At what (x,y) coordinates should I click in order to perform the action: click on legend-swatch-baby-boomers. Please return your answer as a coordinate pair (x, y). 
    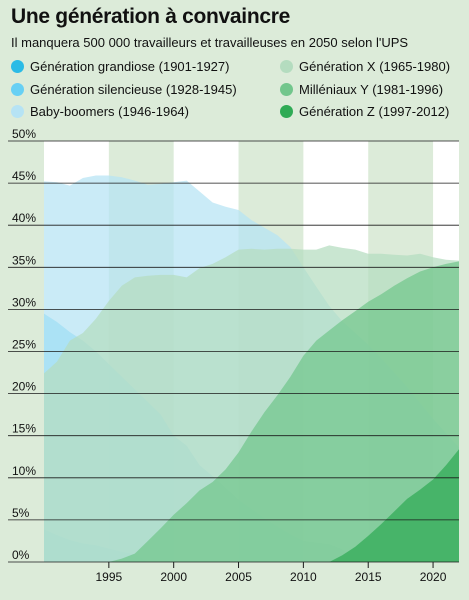
    Looking at the image, I should click on (17, 111).